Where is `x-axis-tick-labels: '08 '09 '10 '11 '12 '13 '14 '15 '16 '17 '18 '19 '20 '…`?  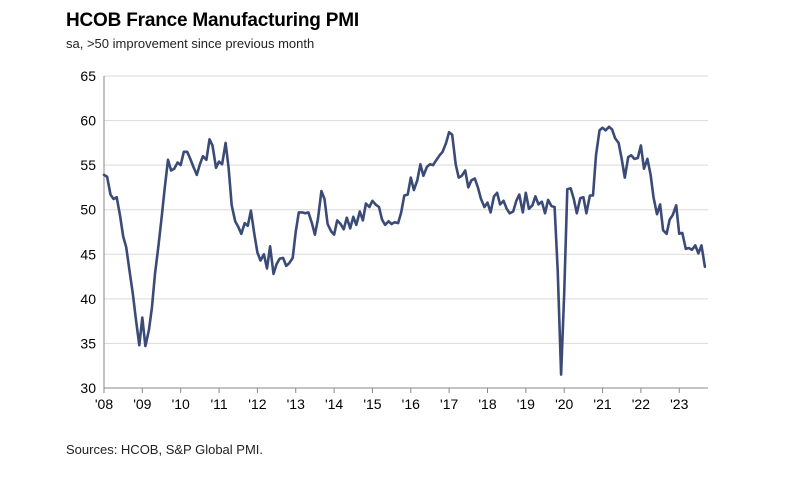
x-axis-tick-labels: '08 '09 '10 '11 '12 '13 '14 '15 '16 '17 '18 '19 '20 '… is located at coordinates (392, 404).